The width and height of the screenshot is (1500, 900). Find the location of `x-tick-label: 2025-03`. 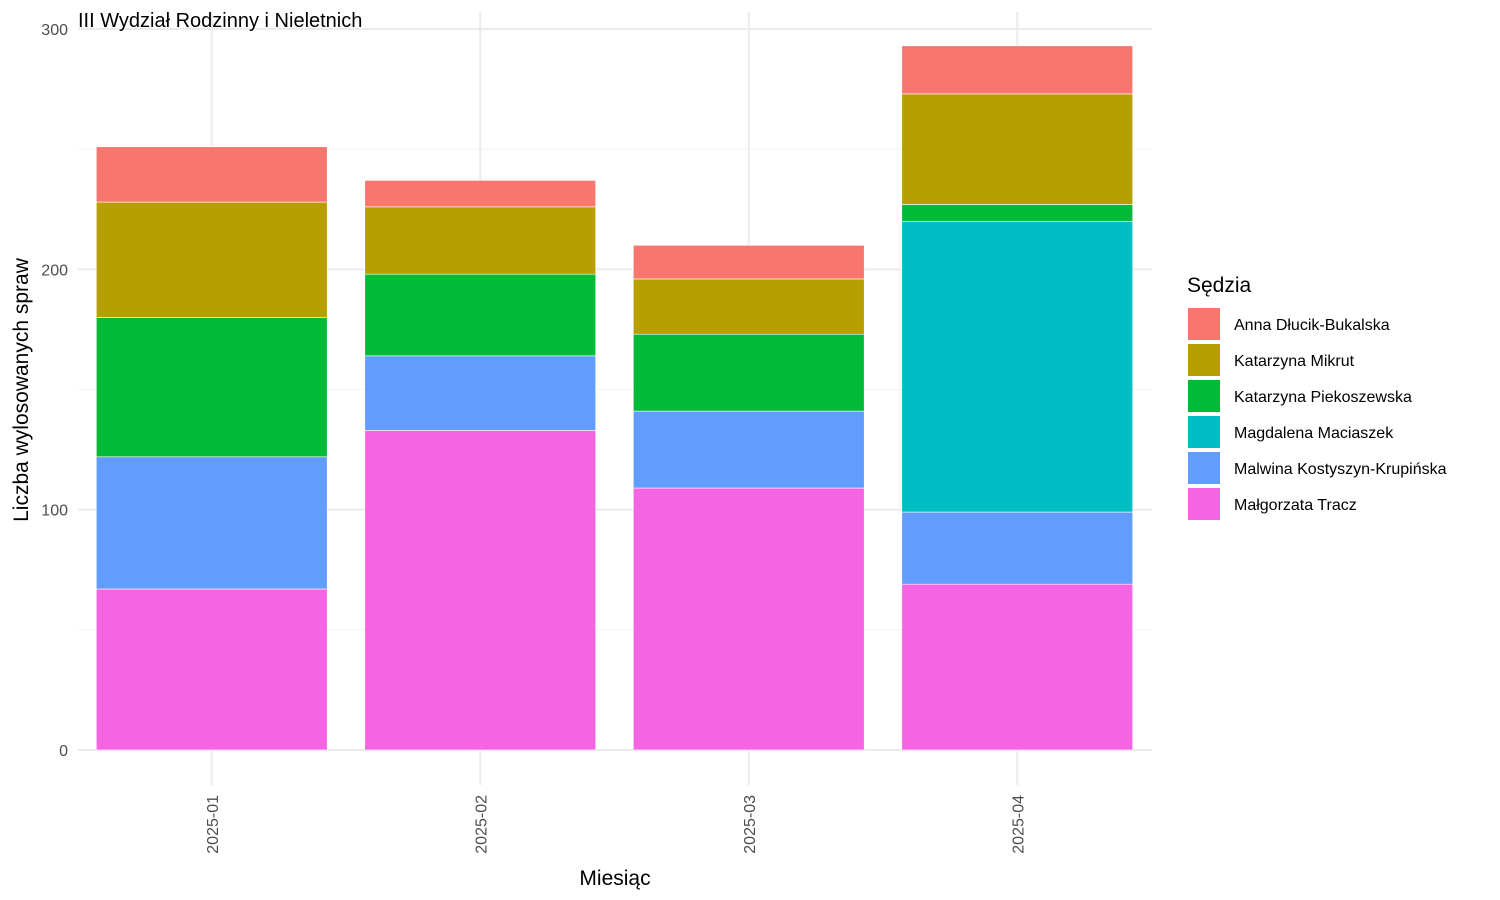

x-tick-label: 2025-03 is located at coordinates (750, 824).